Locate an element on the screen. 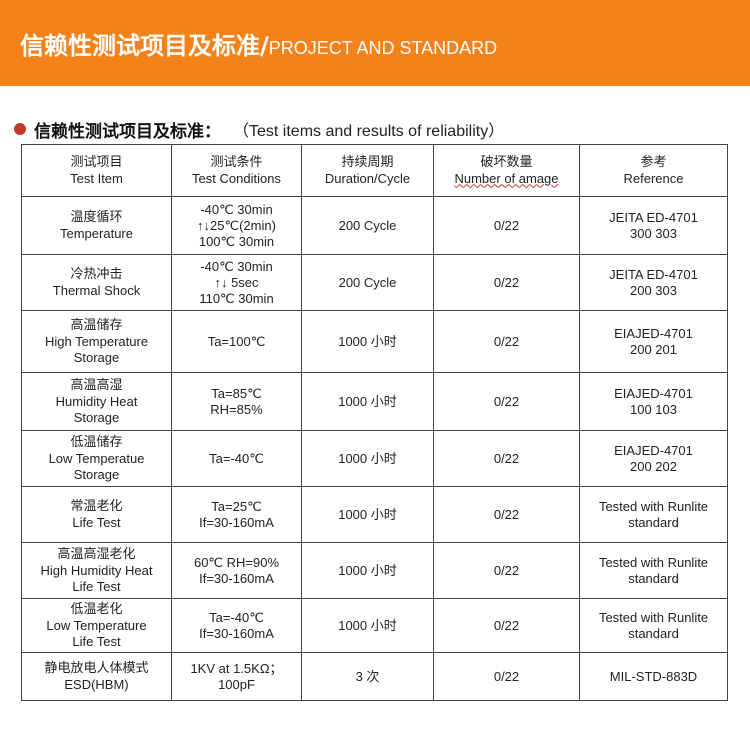 Image resolution: width=750 pixels, height=749 pixels. banner-title: 信赖性测试项目及标准/PROJECT AND STANDARD is located at coordinates (258, 43).